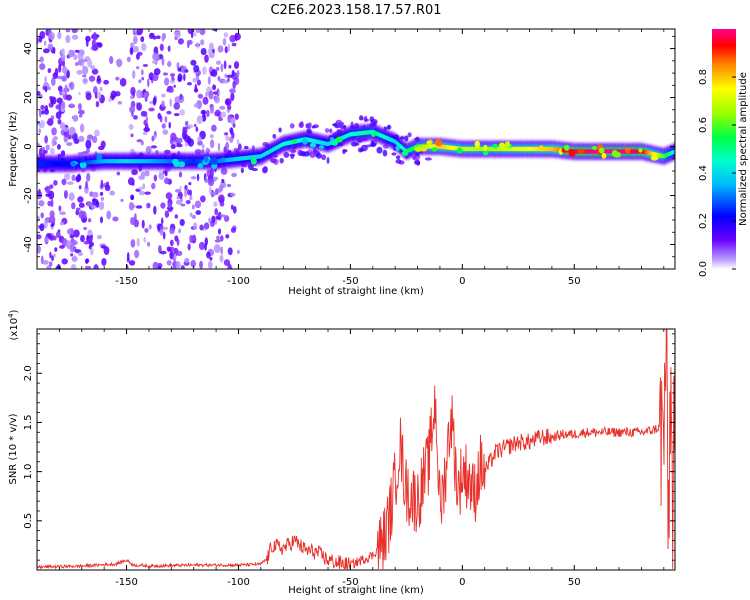  I want to click on x-tick-label: -100, so click(238, 582).